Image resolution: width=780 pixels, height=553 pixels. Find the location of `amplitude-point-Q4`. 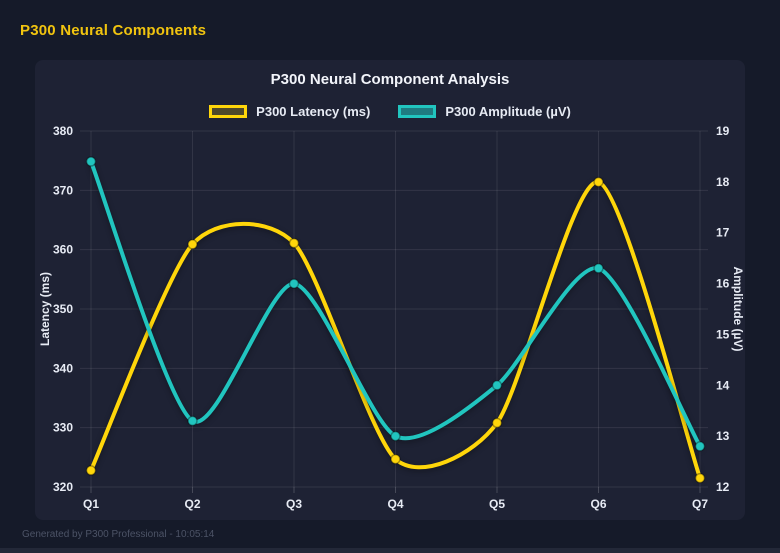

amplitude-point-Q4 is located at coordinates (395, 436).